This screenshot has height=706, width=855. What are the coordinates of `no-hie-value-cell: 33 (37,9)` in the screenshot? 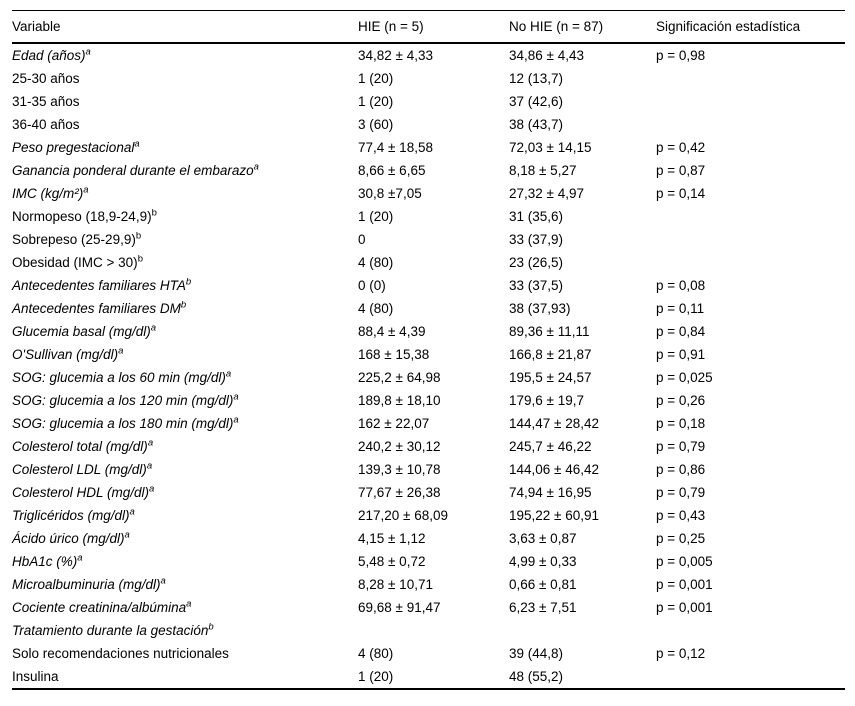 It's located at (536, 239).